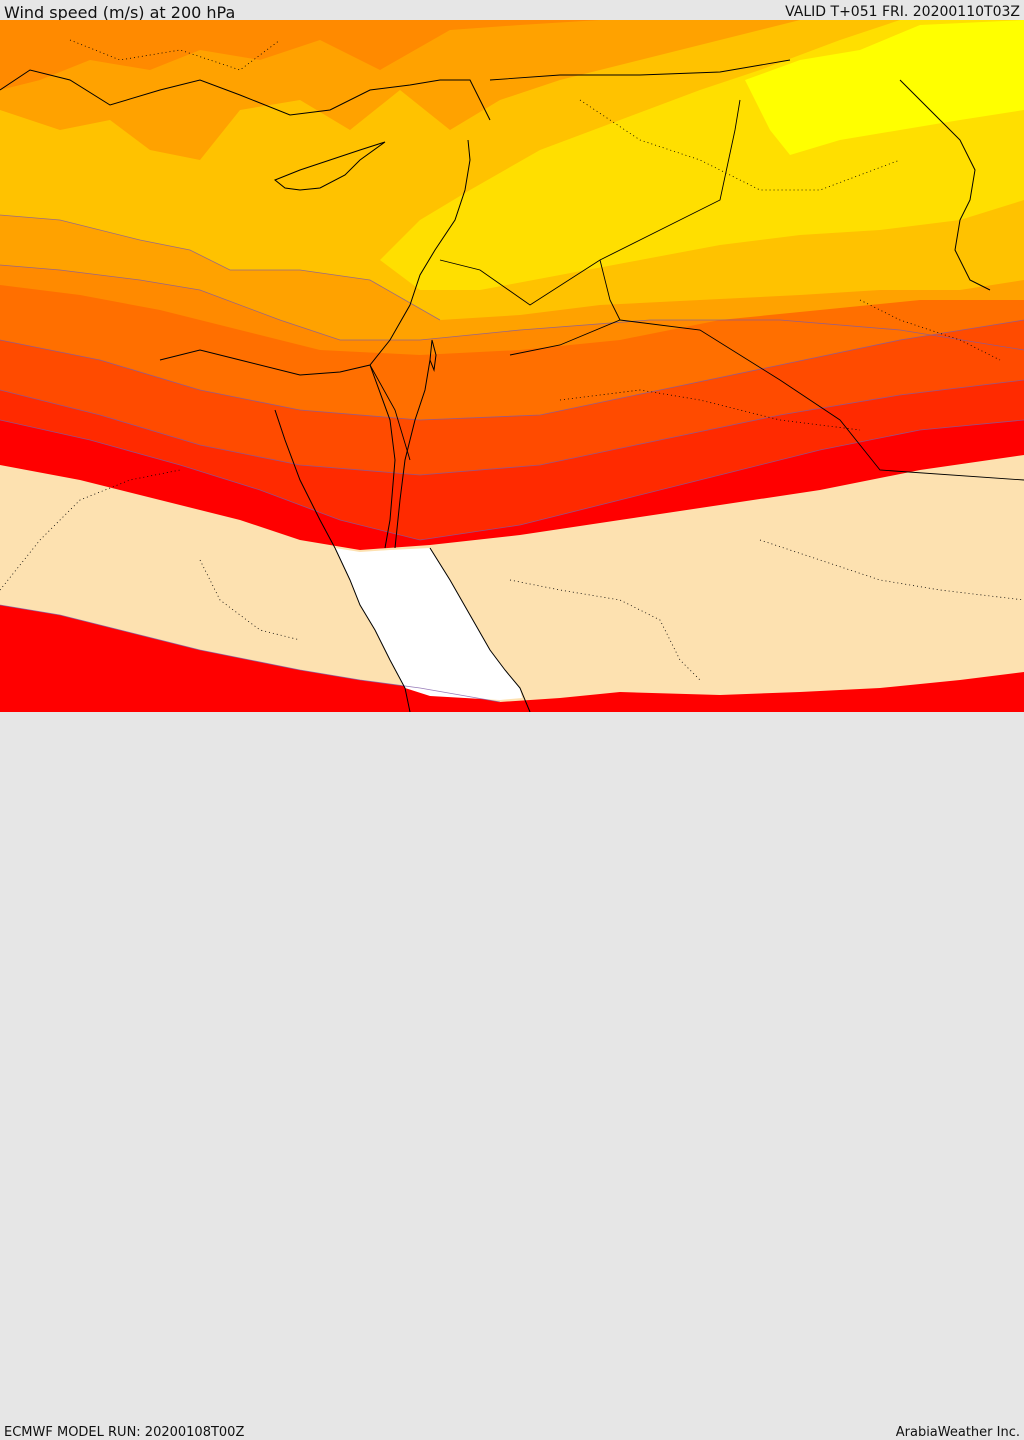 The height and width of the screenshot is (1440, 1024). I want to click on model-run: ECMWF MODEL RUN: 20200108T00Z, so click(124, 1432).